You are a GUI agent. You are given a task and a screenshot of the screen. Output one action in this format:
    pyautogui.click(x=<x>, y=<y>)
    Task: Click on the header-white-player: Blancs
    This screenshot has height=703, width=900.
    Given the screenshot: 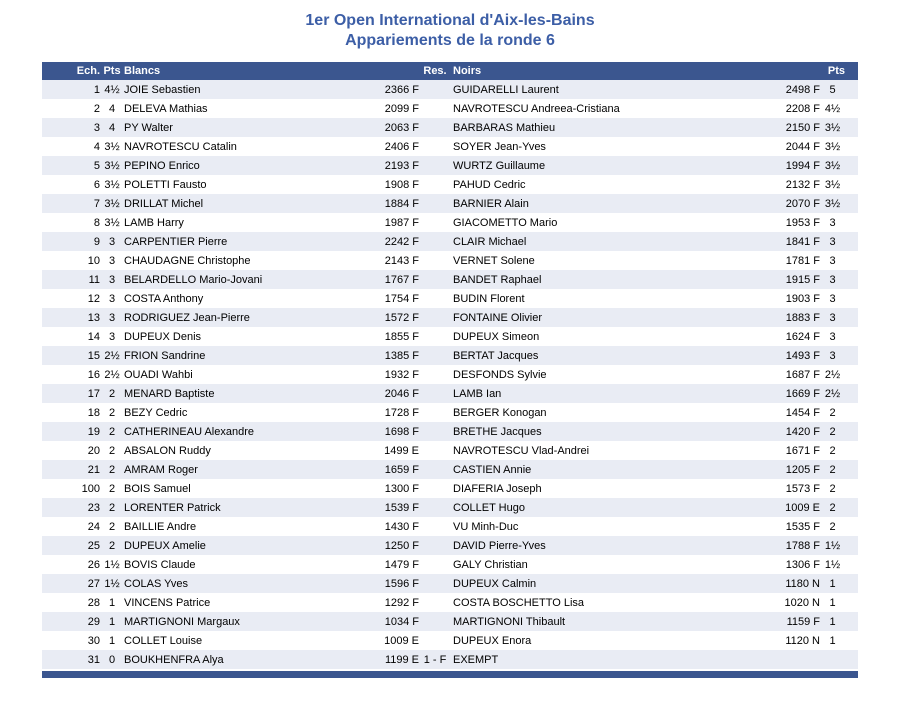 What is the action you would take?
    pyautogui.click(x=142, y=71)
    